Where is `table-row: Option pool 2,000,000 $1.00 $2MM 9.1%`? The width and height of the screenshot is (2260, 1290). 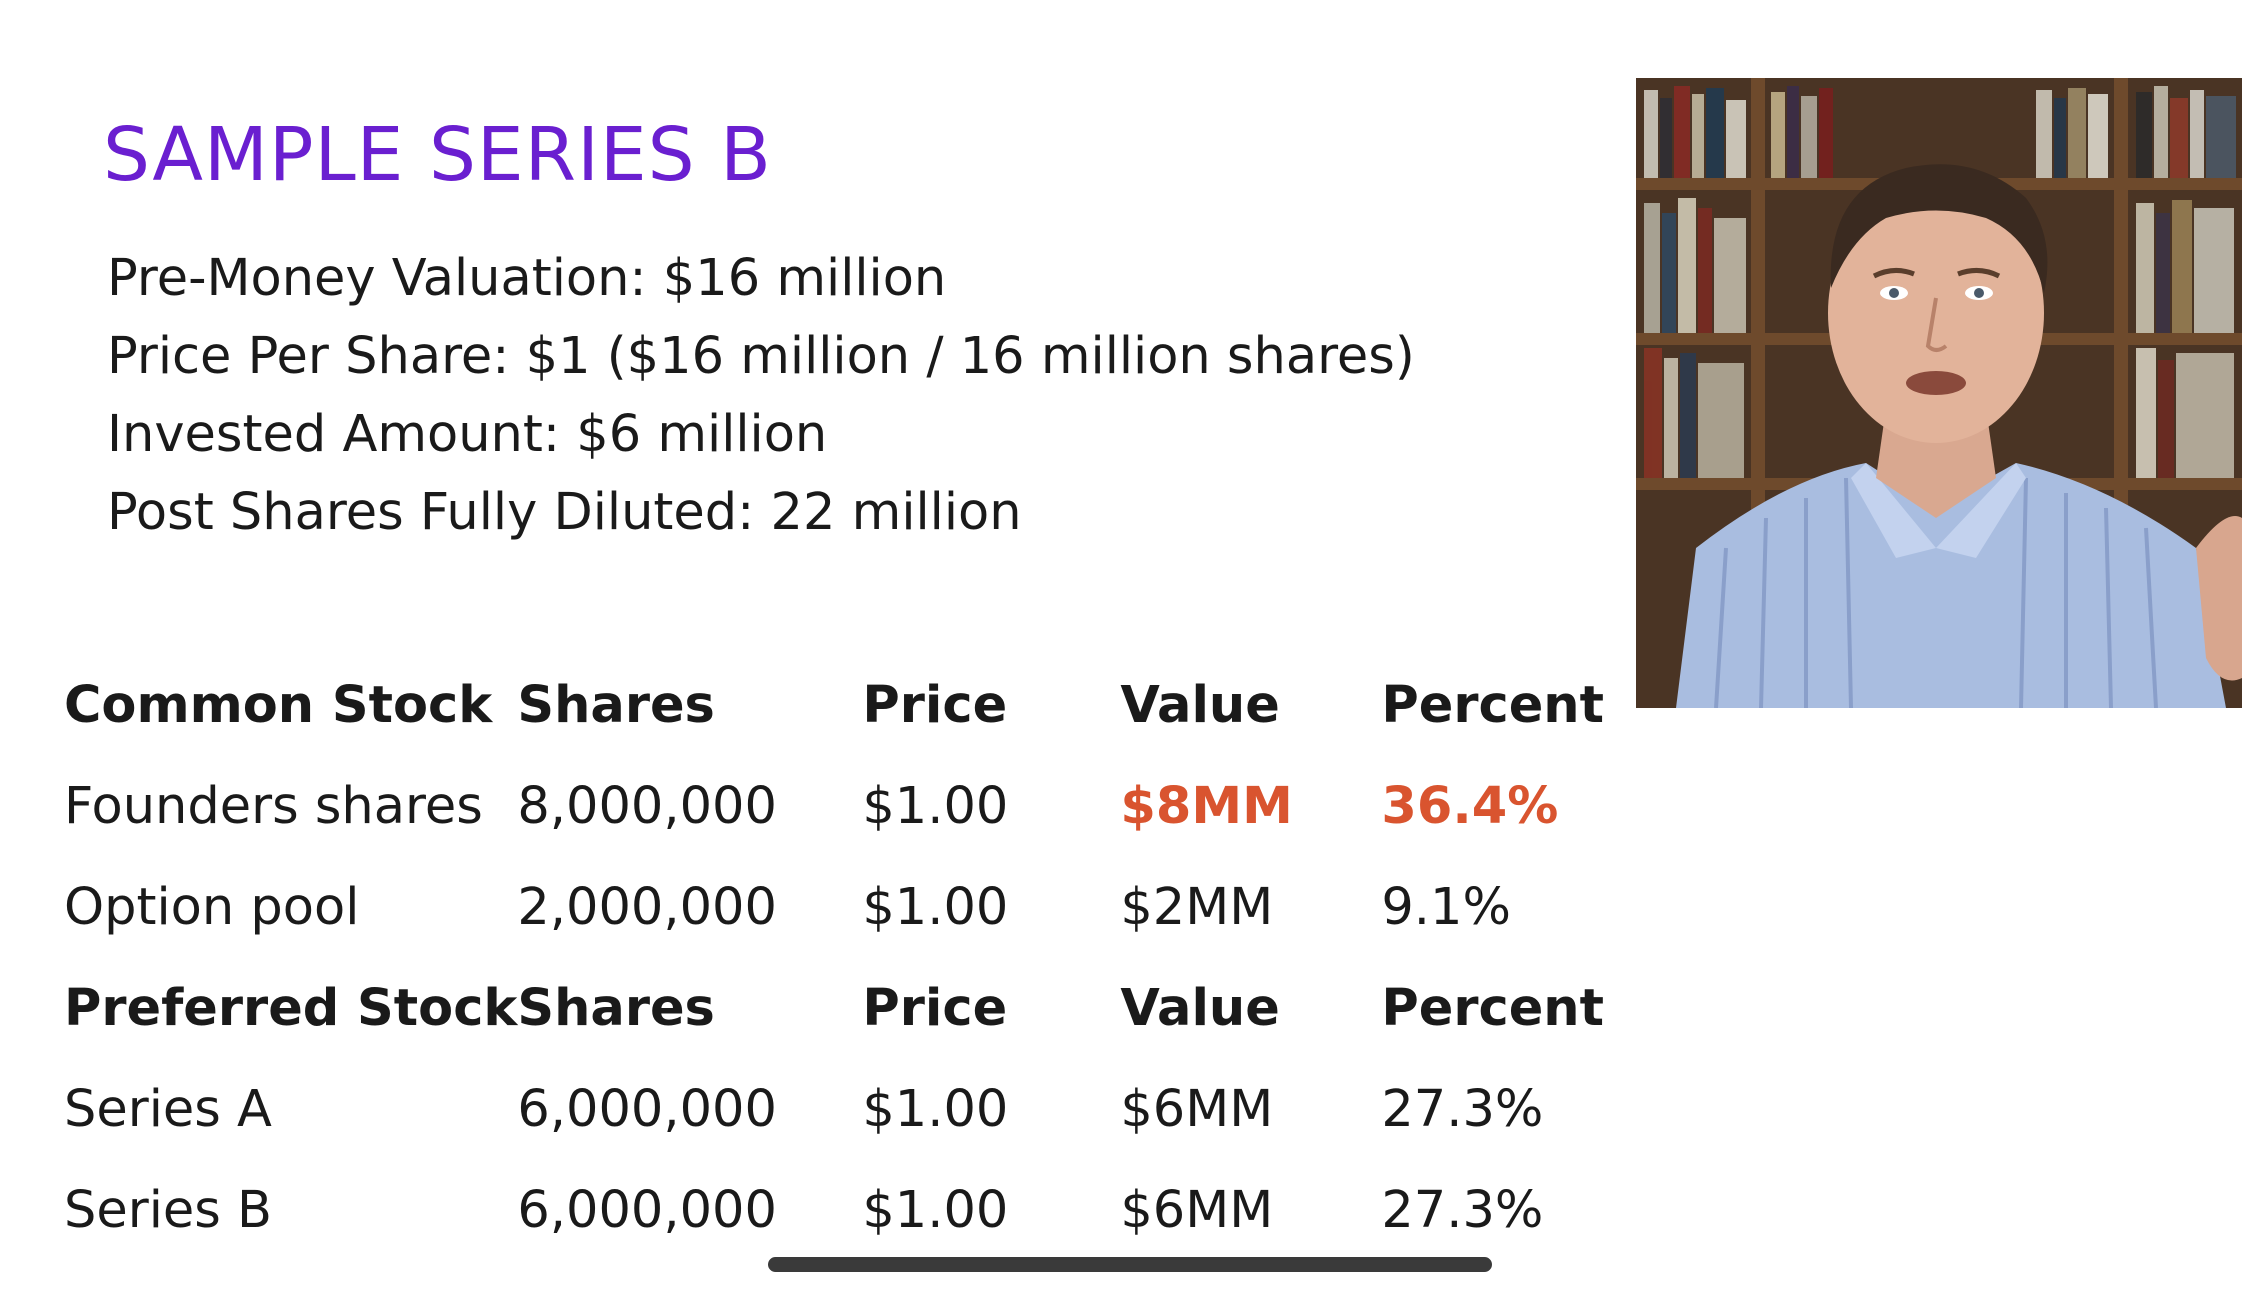
table-row: Option pool 2,000,000 $1.00 $2MM 9.1% is located at coordinates (842, 907).